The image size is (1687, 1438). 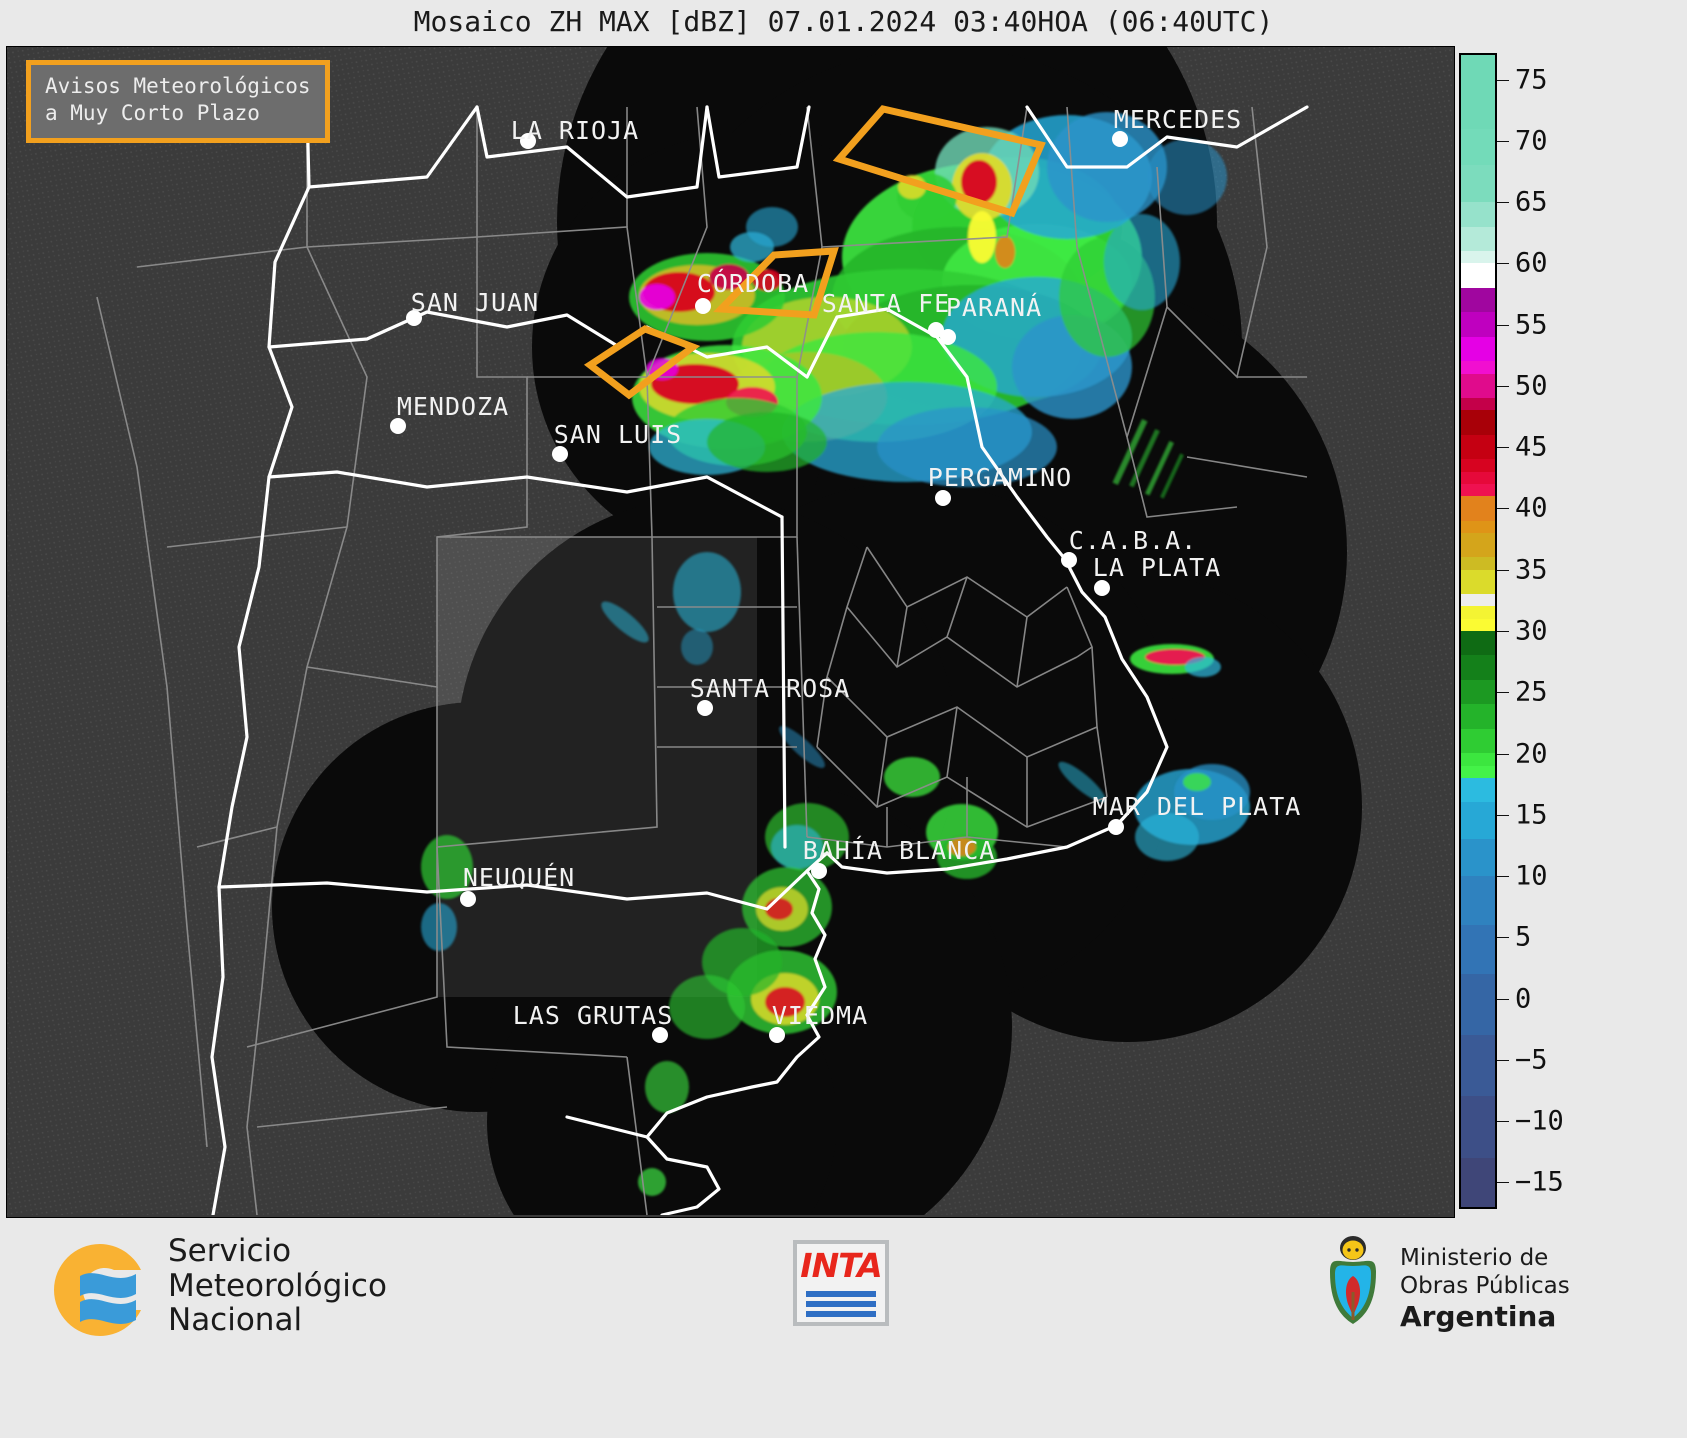 What do you see at coordinates (519, 877) in the screenshot?
I see `city-label: NEUQUÉN` at bounding box center [519, 877].